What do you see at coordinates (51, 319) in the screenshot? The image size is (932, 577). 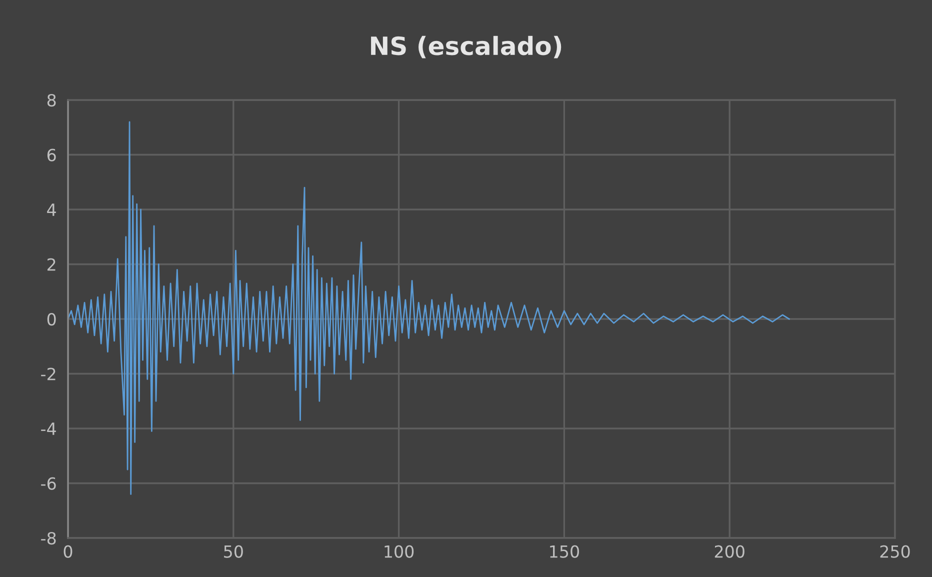 I see `y-tick-label: 0` at bounding box center [51, 319].